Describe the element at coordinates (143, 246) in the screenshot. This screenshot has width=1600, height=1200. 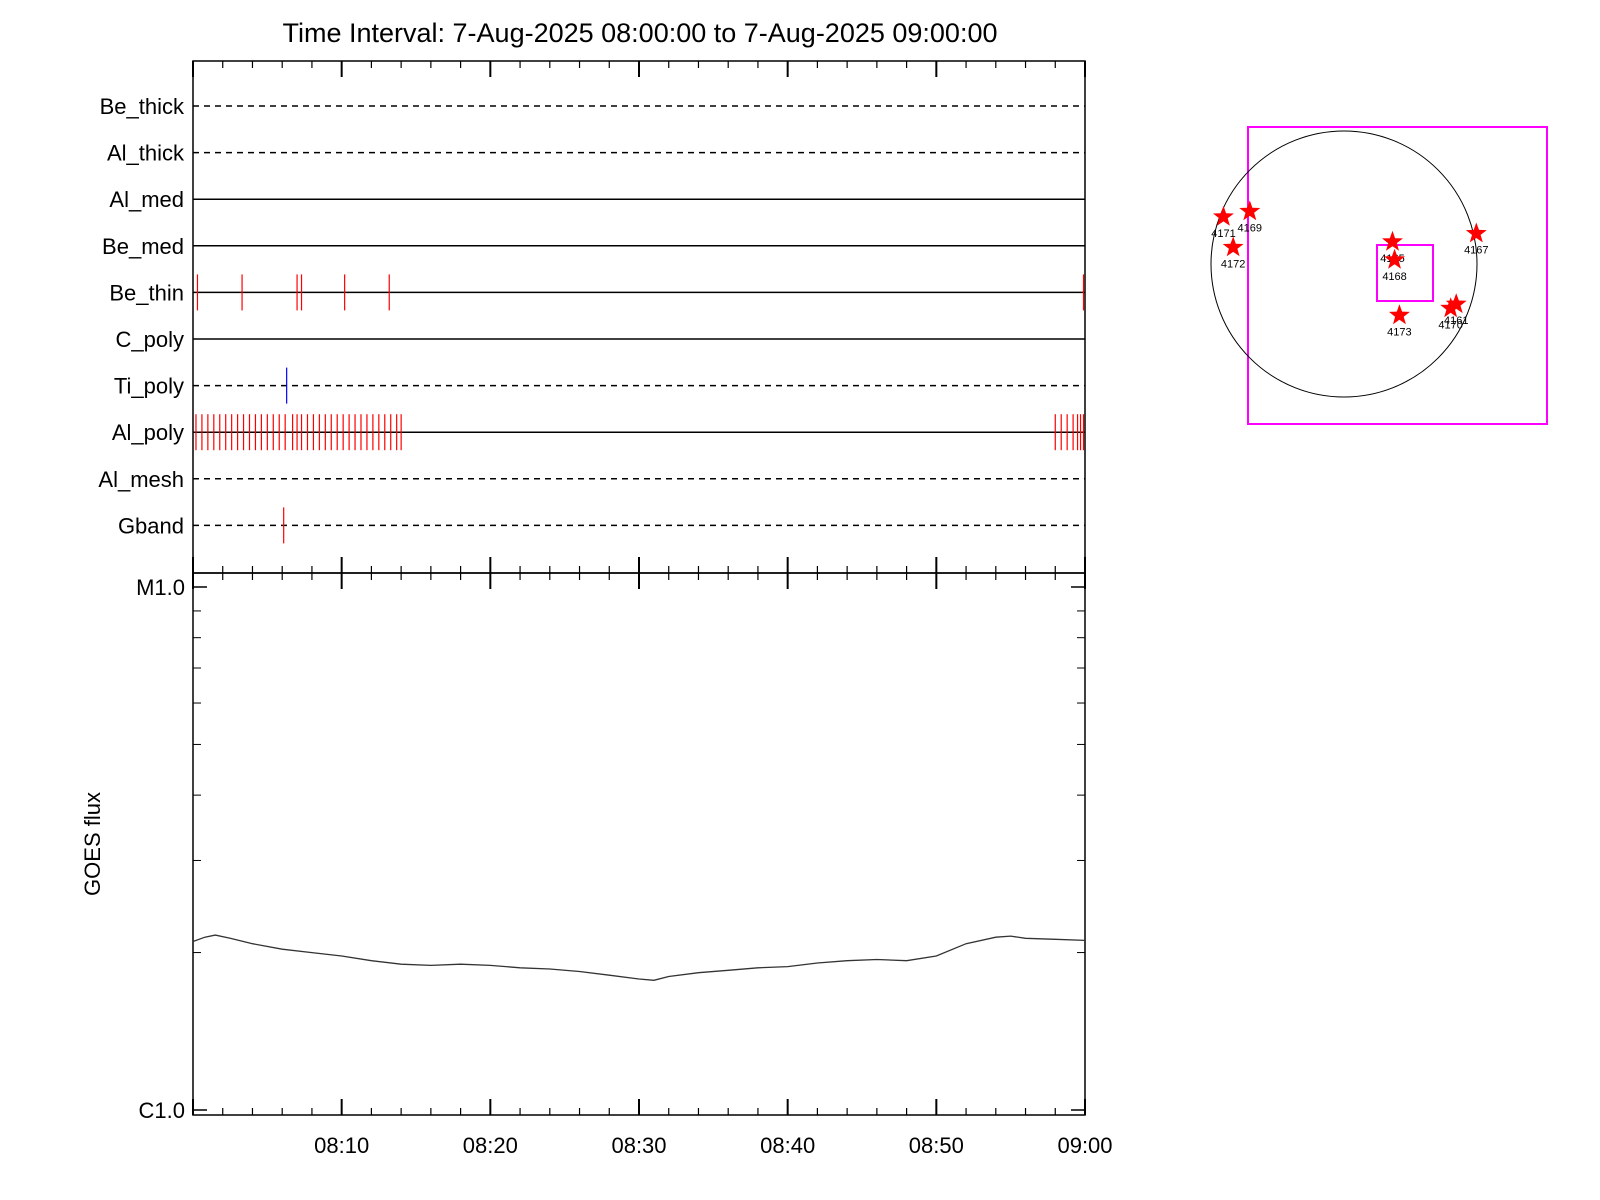
I see `track-label: Be_med` at that location.